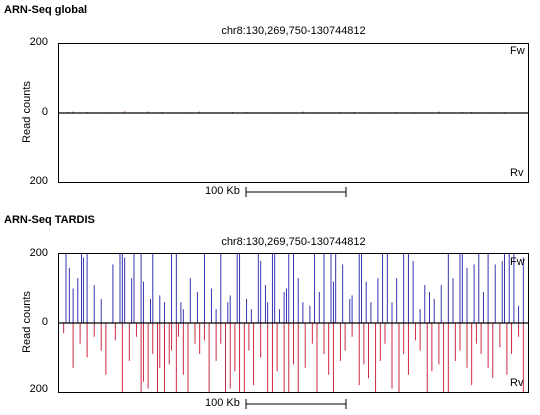  What do you see at coordinates (517, 51) in the screenshot?
I see `strand-label-fw-global: Fw` at bounding box center [517, 51].